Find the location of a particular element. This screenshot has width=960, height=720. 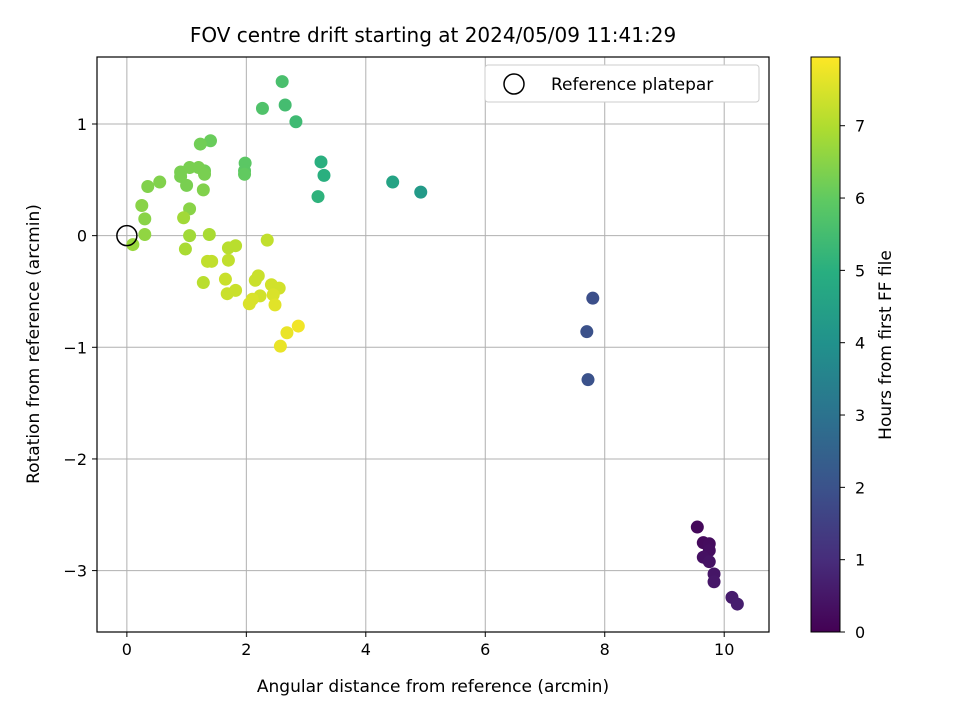

x-tick-label: 6 is located at coordinates (485, 649).